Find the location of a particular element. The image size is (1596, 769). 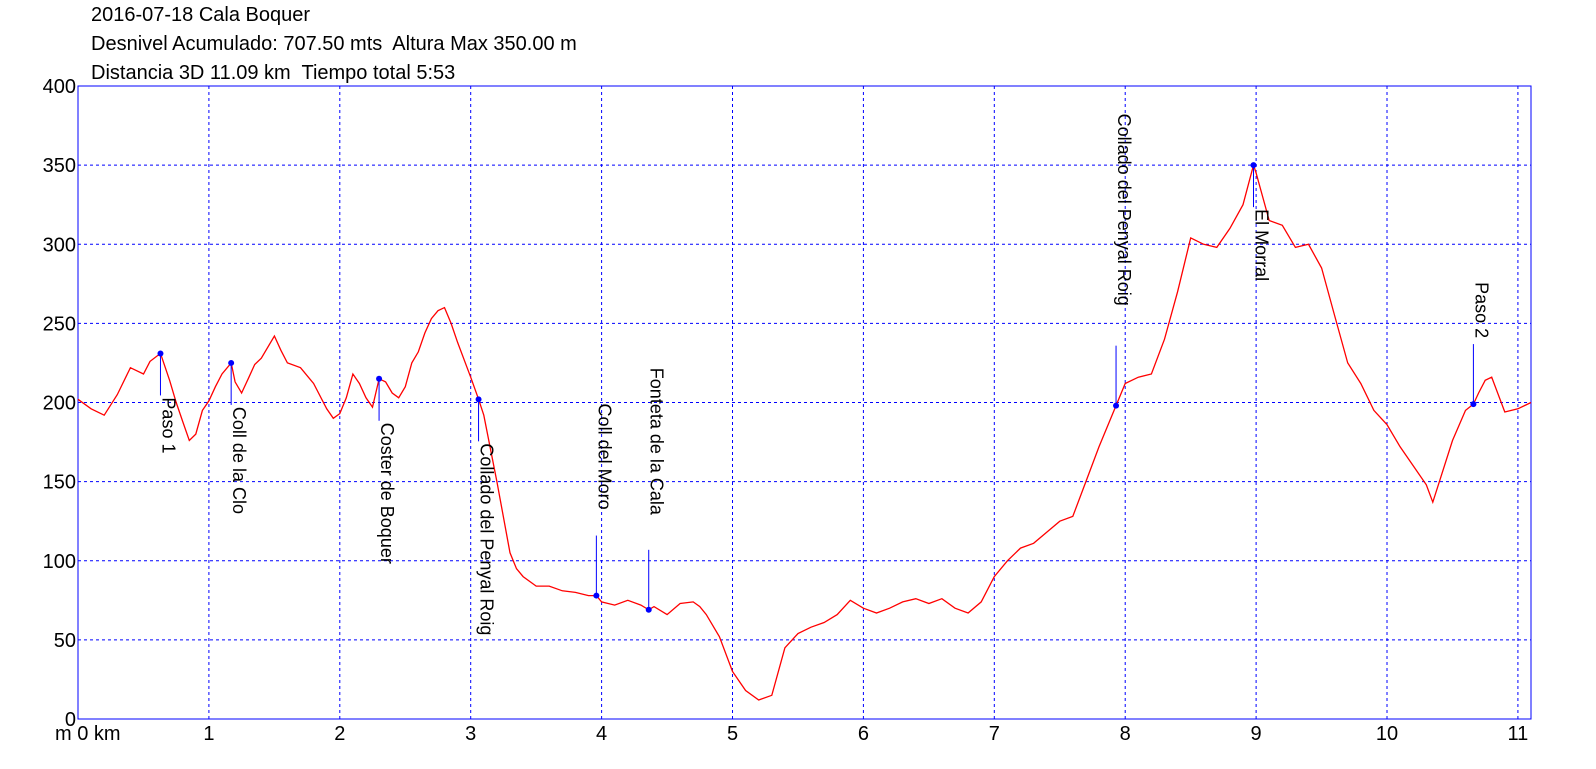

waypoint-label: Coll del Moro is located at coordinates (604, 457).